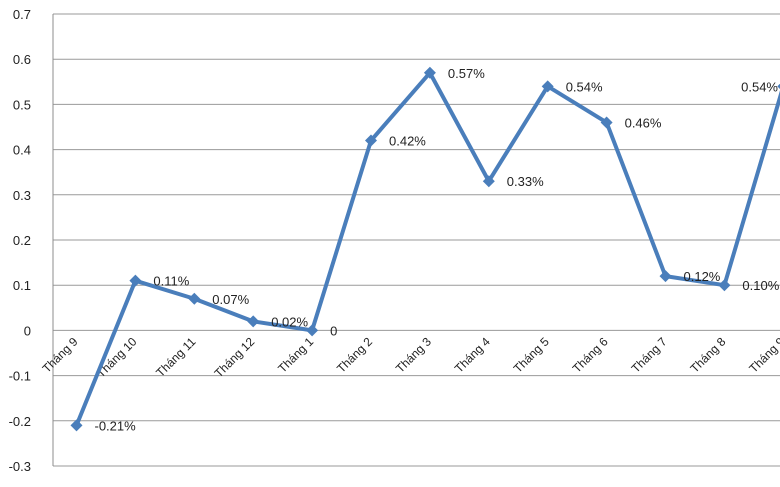 Image resolution: width=780 pixels, height=487 pixels. I want to click on data-label: 0.46%, so click(643, 122).